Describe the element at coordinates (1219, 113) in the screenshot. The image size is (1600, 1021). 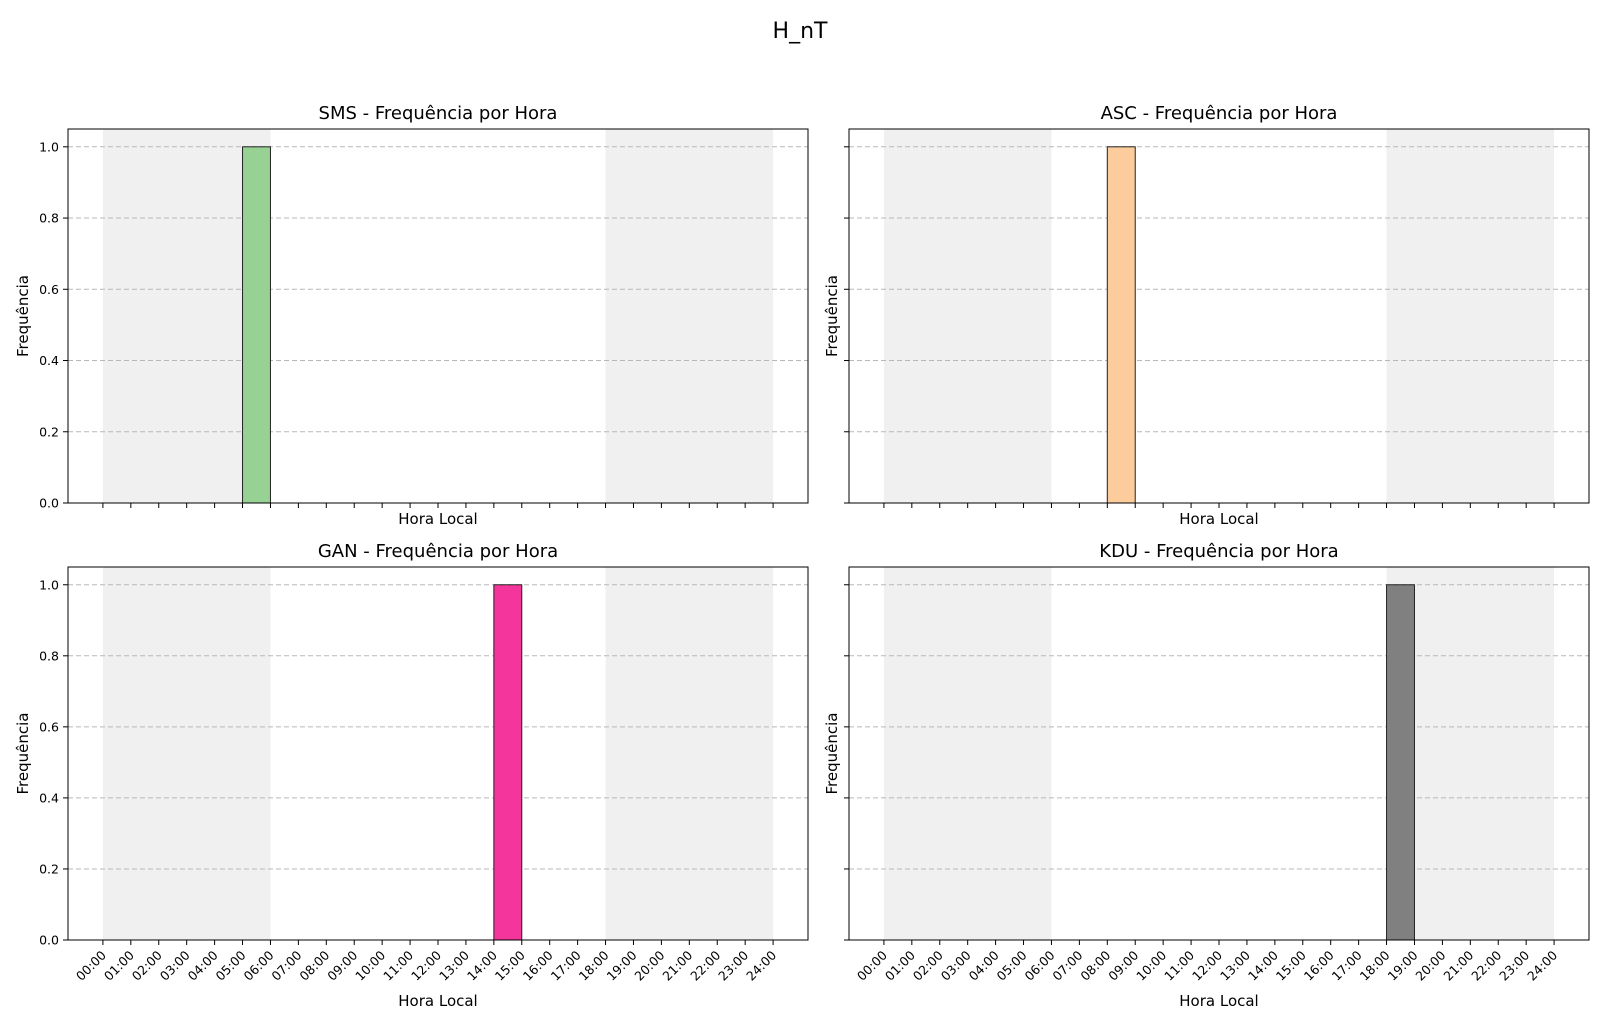
I see `panel-title: ASC - Frequência por Hora` at that location.